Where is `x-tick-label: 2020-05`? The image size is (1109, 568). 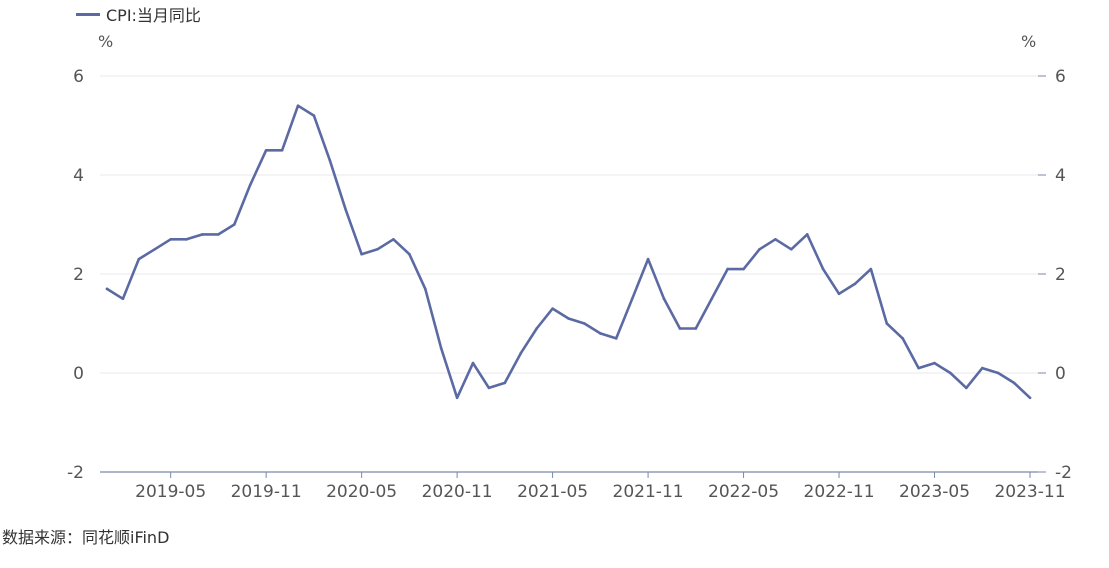 x-tick-label: 2020-05 is located at coordinates (361, 492).